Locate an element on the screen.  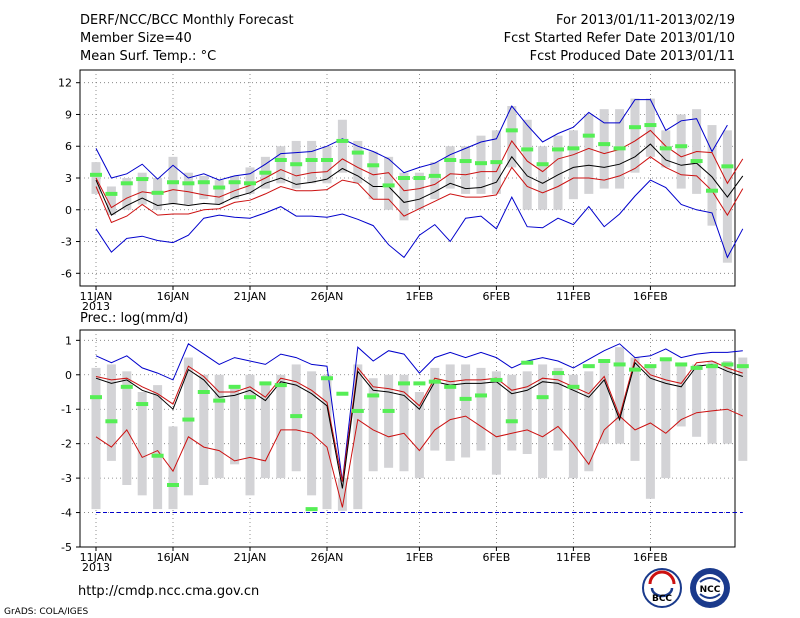
y-tick-label: -2 is located at coordinates (66, 444).